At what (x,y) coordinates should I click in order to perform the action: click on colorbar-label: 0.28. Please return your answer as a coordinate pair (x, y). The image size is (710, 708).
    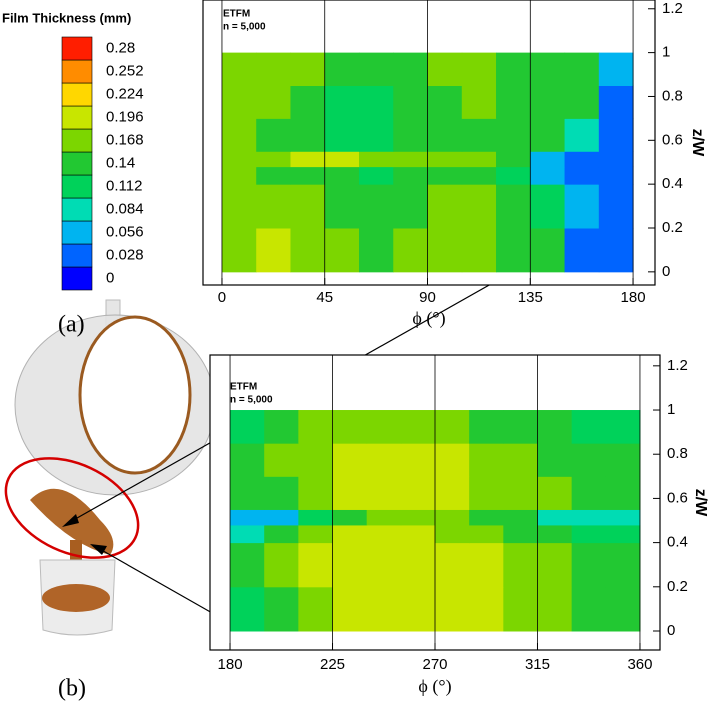
    Looking at the image, I should click on (120, 47).